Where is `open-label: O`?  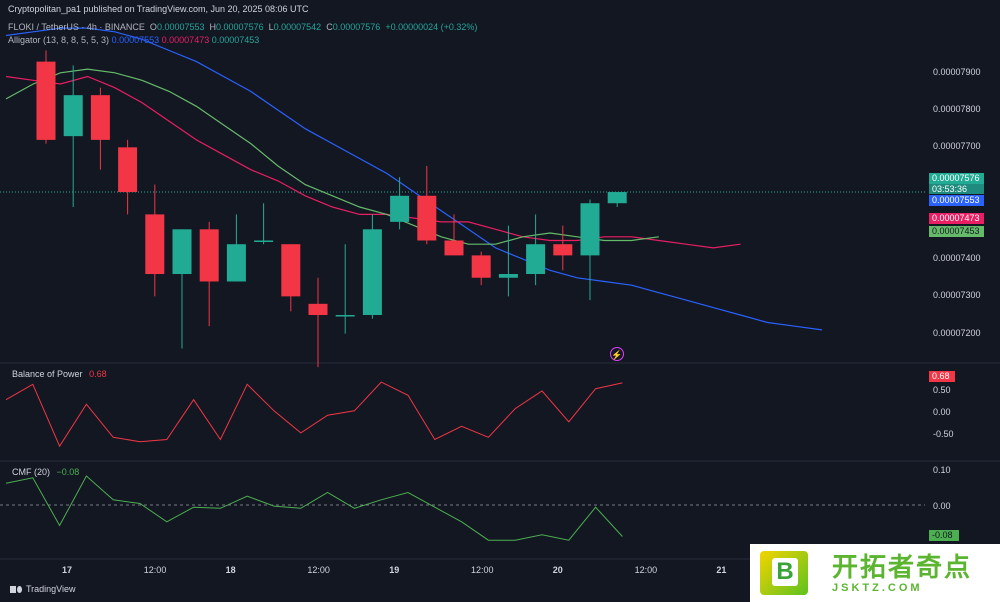
open-label: O is located at coordinates (153, 27).